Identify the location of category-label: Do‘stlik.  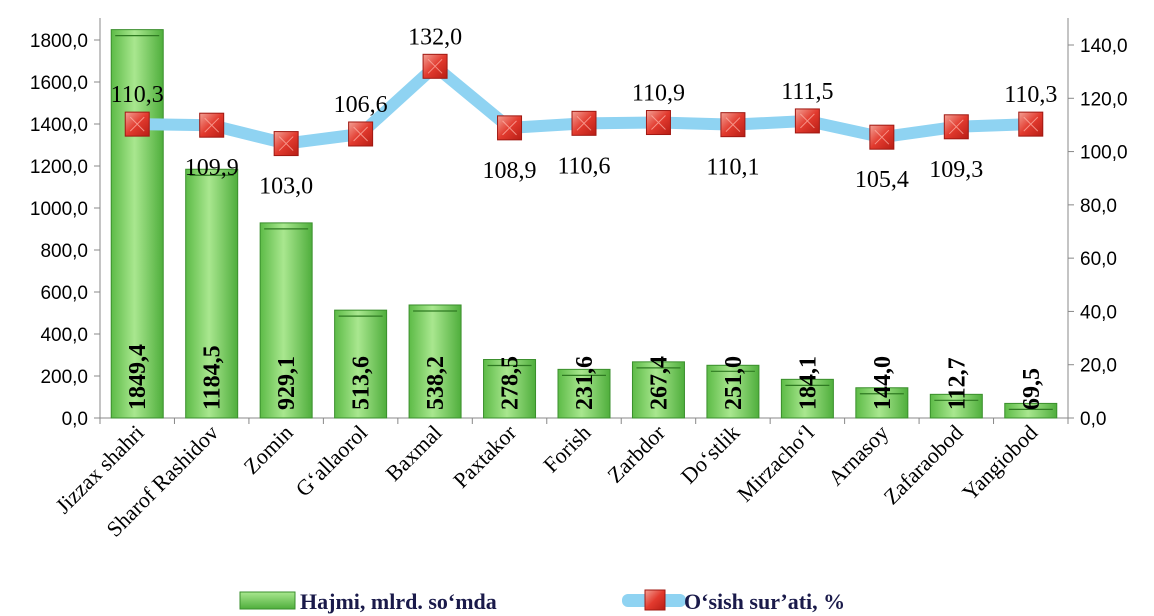
(710, 454).